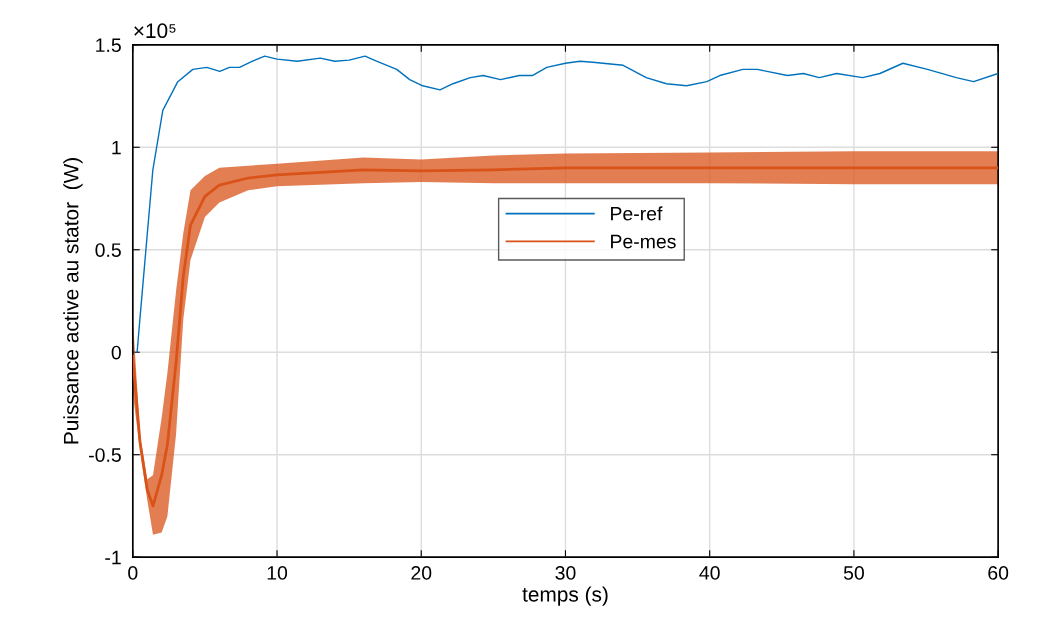 The width and height of the screenshot is (1054, 631). I want to click on x-axis-title: temps (s), so click(565, 596).